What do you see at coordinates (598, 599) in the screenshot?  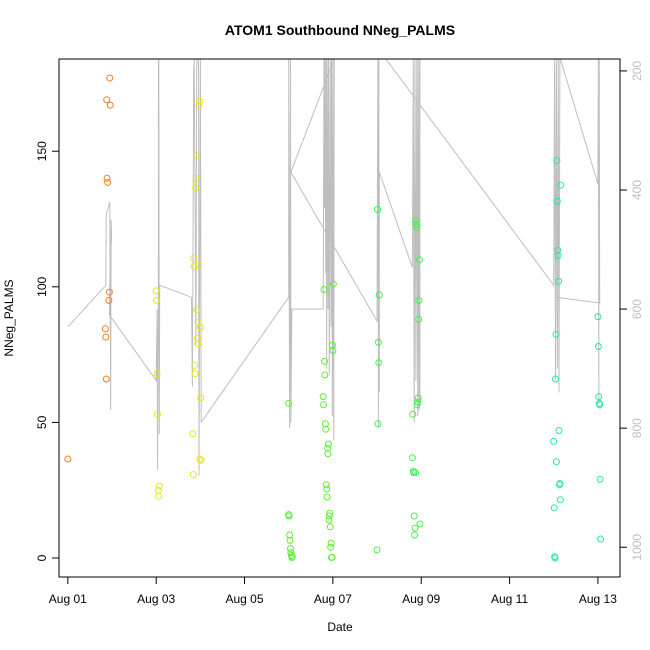 I see `x-tick-label: Aug 13` at bounding box center [598, 599].